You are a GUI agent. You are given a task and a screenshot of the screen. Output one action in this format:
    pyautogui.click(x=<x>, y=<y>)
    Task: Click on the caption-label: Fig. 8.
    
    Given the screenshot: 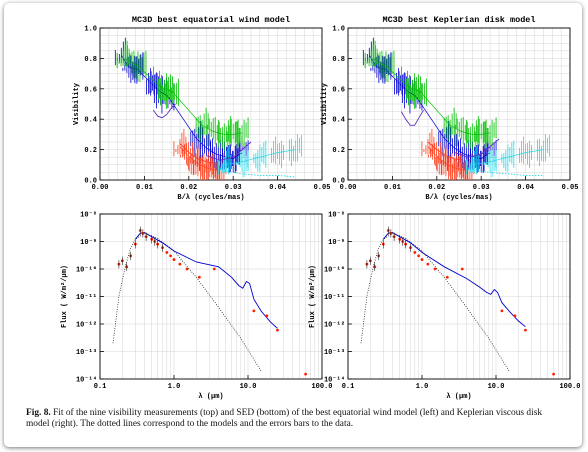 What is the action you would take?
    pyautogui.click(x=38, y=413)
    